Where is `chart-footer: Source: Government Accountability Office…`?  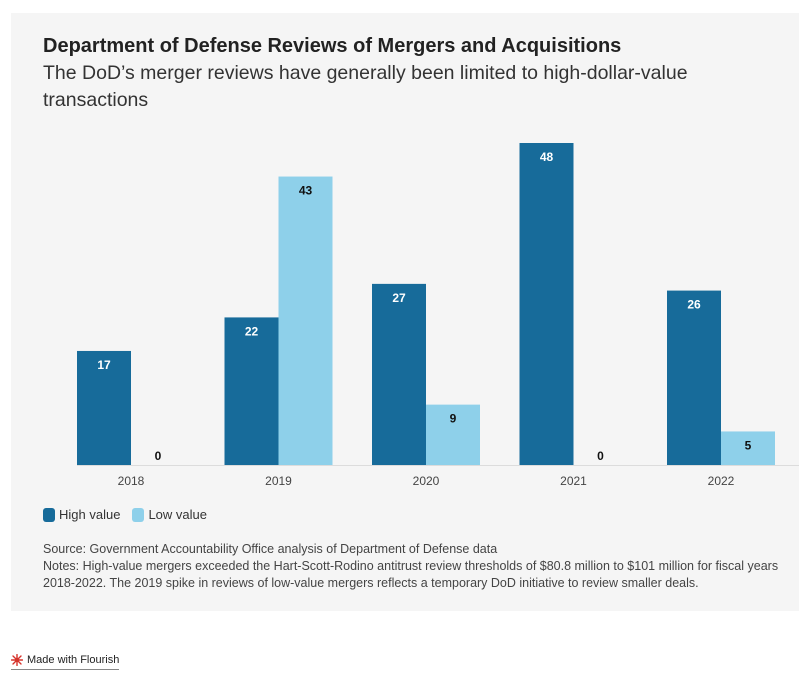 chart-footer: Source: Government Accountability Office… is located at coordinates (413, 566).